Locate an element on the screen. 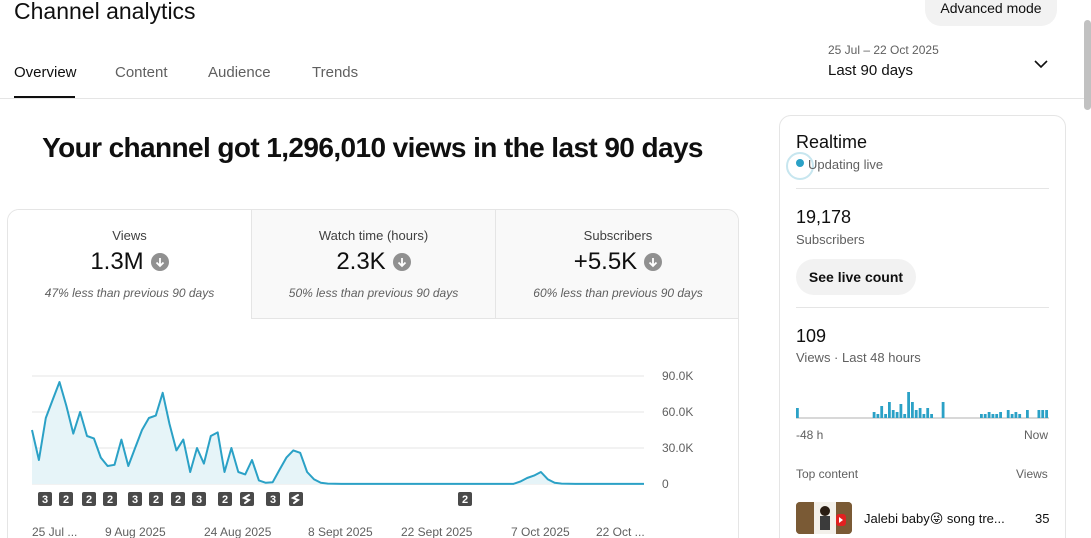 Image resolution: width=1091 pixels, height=538 pixels. y-tick-label: 30.0K is located at coordinates (677, 448).